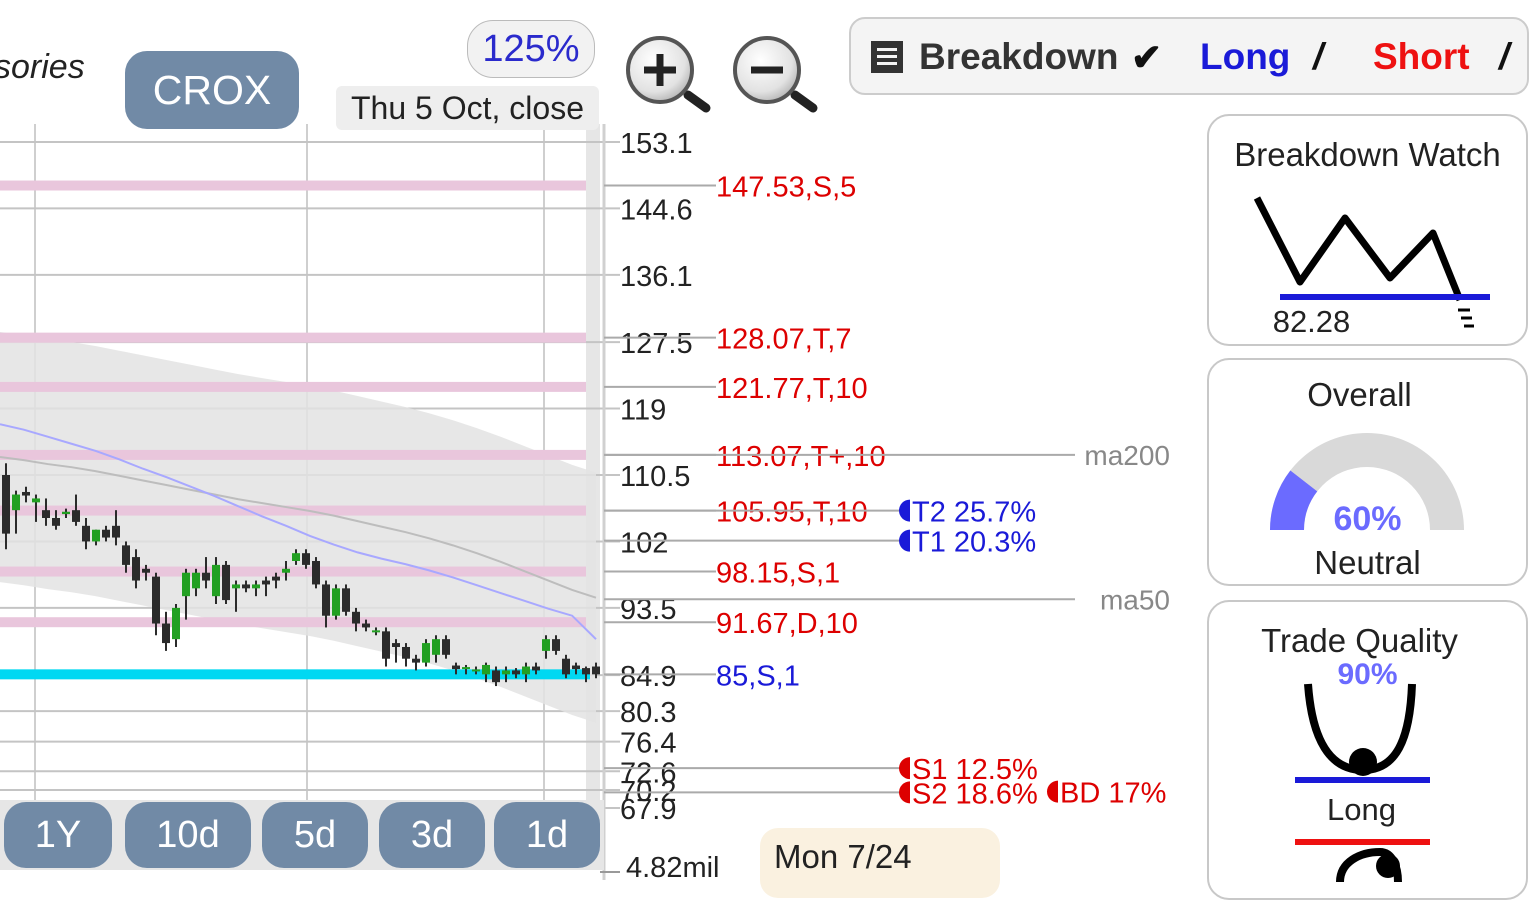  What do you see at coordinates (786, 188) in the screenshot?
I see `level-label: 147.53,S,5` at bounding box center [786, 188].